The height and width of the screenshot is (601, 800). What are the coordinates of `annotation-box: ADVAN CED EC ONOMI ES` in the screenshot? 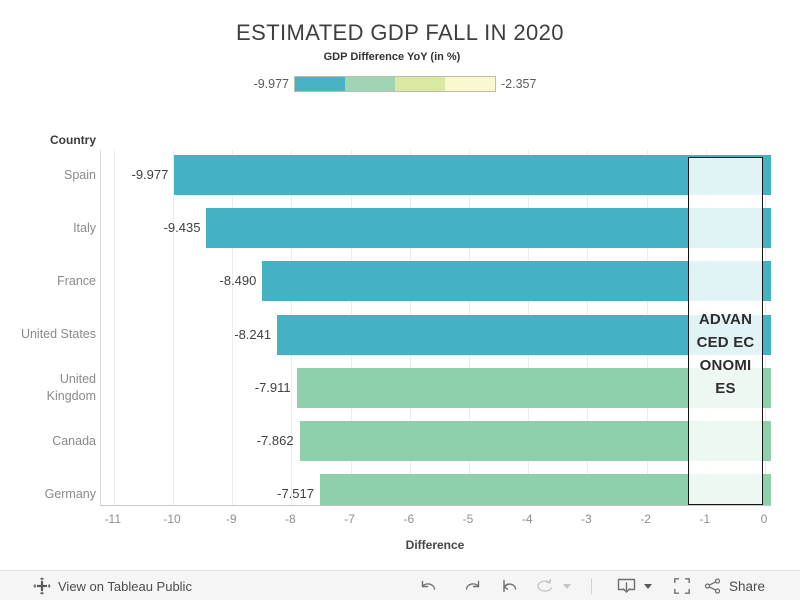 It's located at (725, 331).